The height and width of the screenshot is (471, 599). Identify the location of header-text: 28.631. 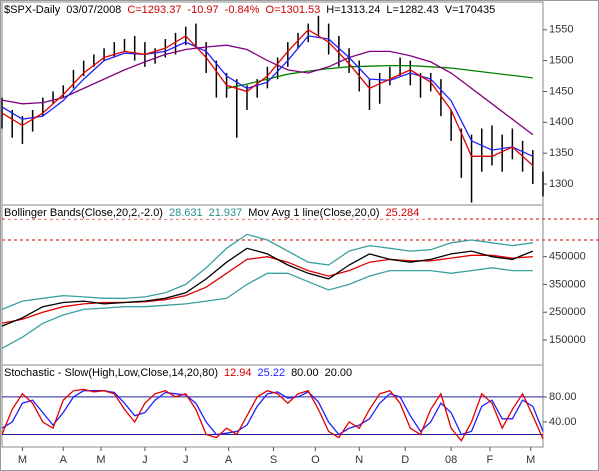
(185, 213).